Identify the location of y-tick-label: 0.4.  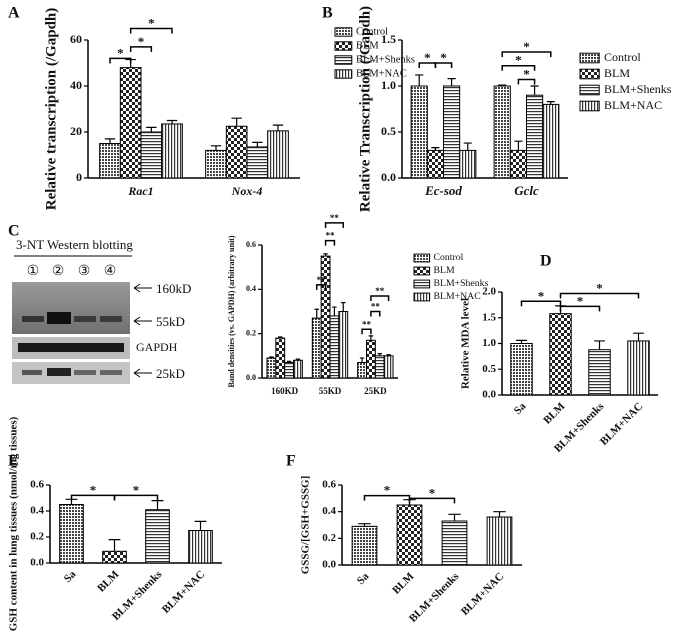
(37, 511).